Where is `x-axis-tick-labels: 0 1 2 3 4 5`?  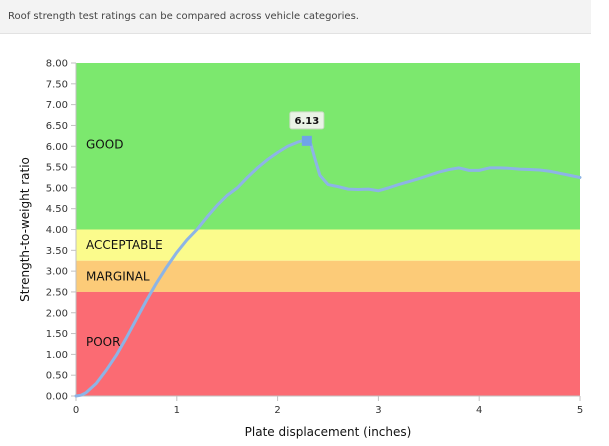 x-axis-tick-labels: 0 1 2 3 4 5 is located at coordinates (328, 410).